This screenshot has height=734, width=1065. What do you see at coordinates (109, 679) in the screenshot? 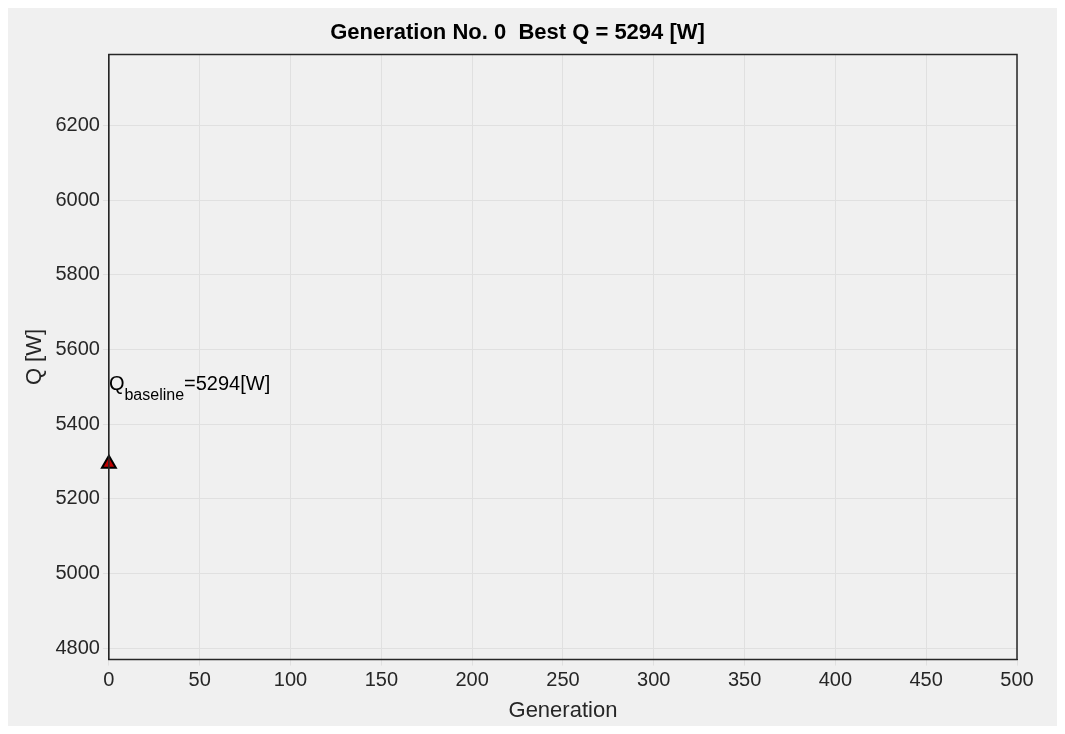
I see `x-tick-label: 0` at bounding box center [109, 679].